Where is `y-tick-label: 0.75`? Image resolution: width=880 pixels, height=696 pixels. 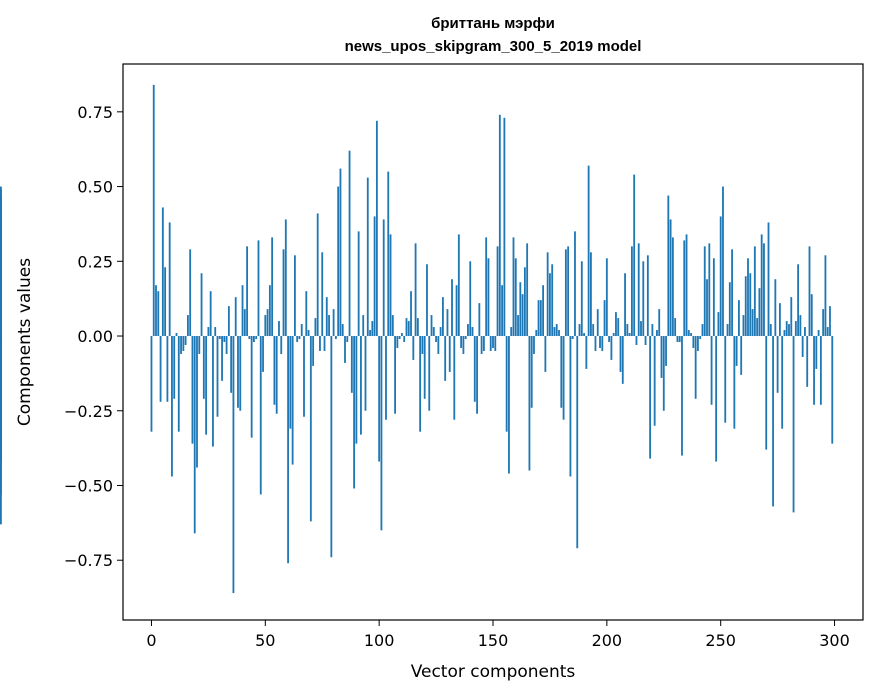
y-tick-label: 0.75 is located at coordinates (95, 112).